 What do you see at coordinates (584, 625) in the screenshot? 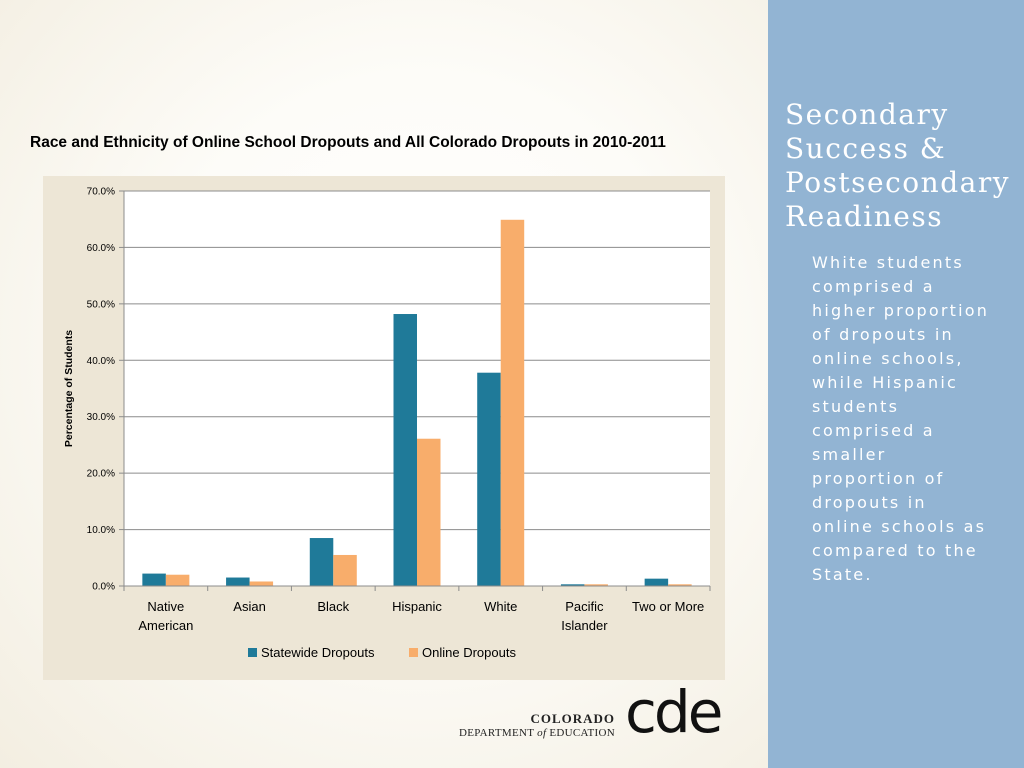
I see `x-tick-label: Islander` at bounding box center [584, 625].